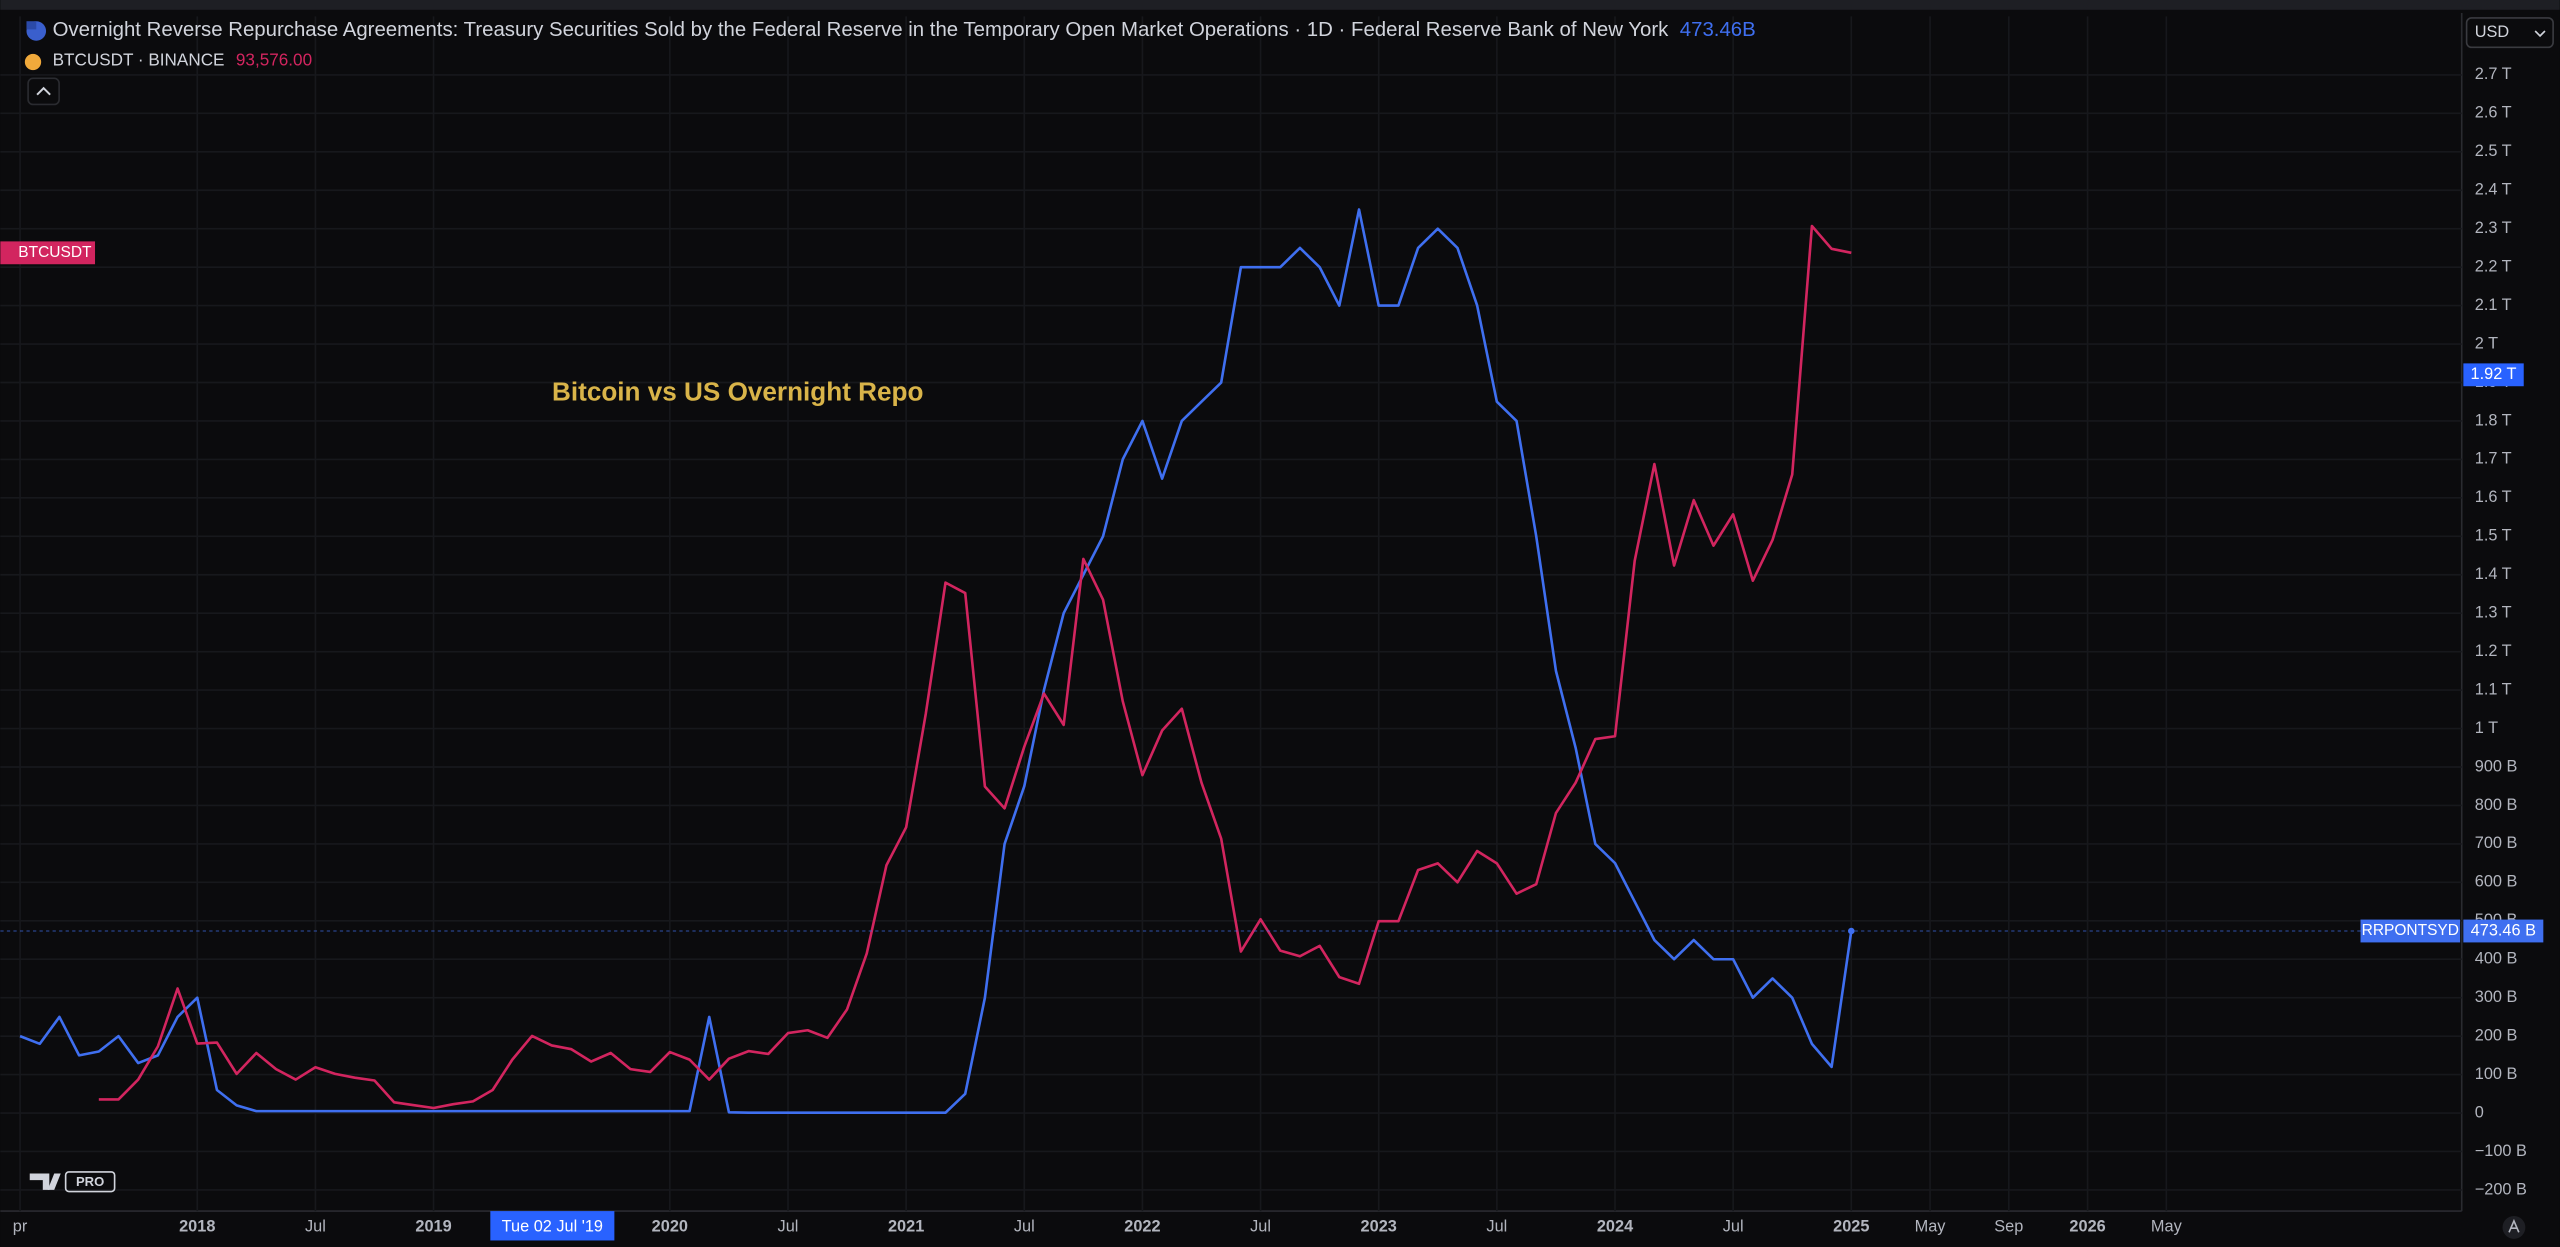 This screenshot has height=1247, width=2560. Describe the element at coordinates (2493, 420) in the screenshot. I see `y-tick-label: 1.8 T` at that location.